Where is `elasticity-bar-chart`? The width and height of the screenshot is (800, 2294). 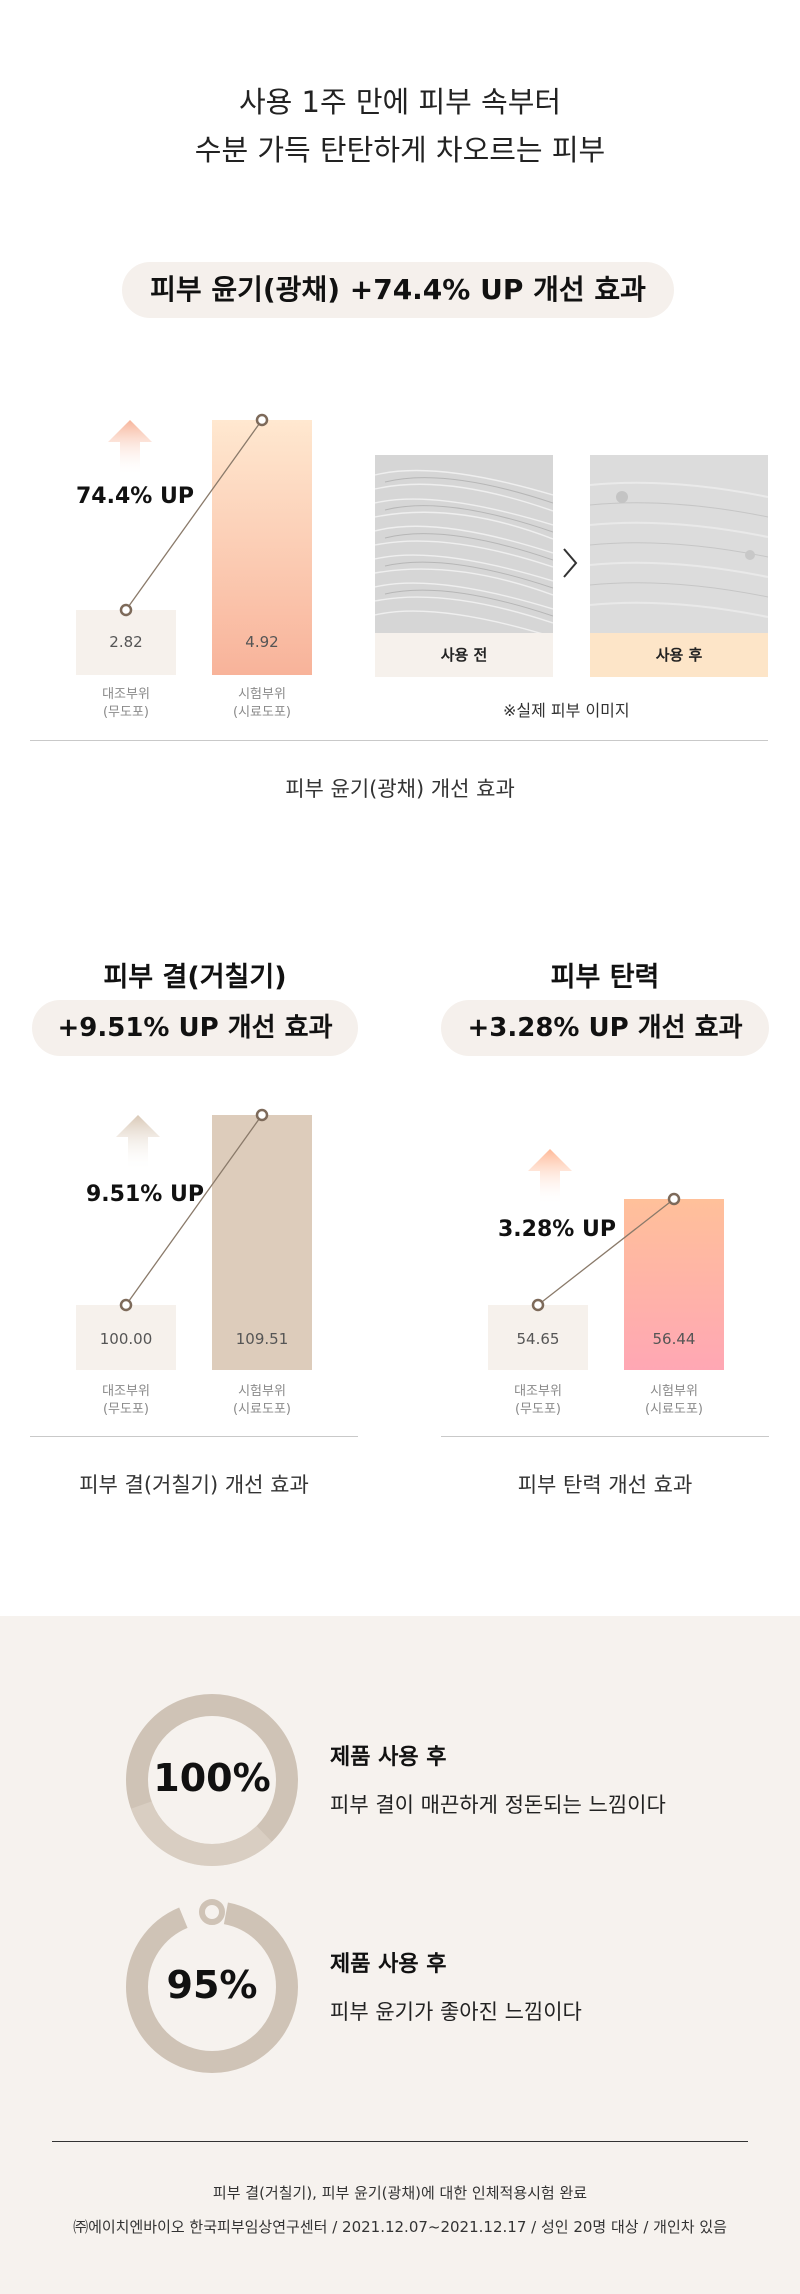 elasticity-bar-chart is located at coordinates (606, 1259).